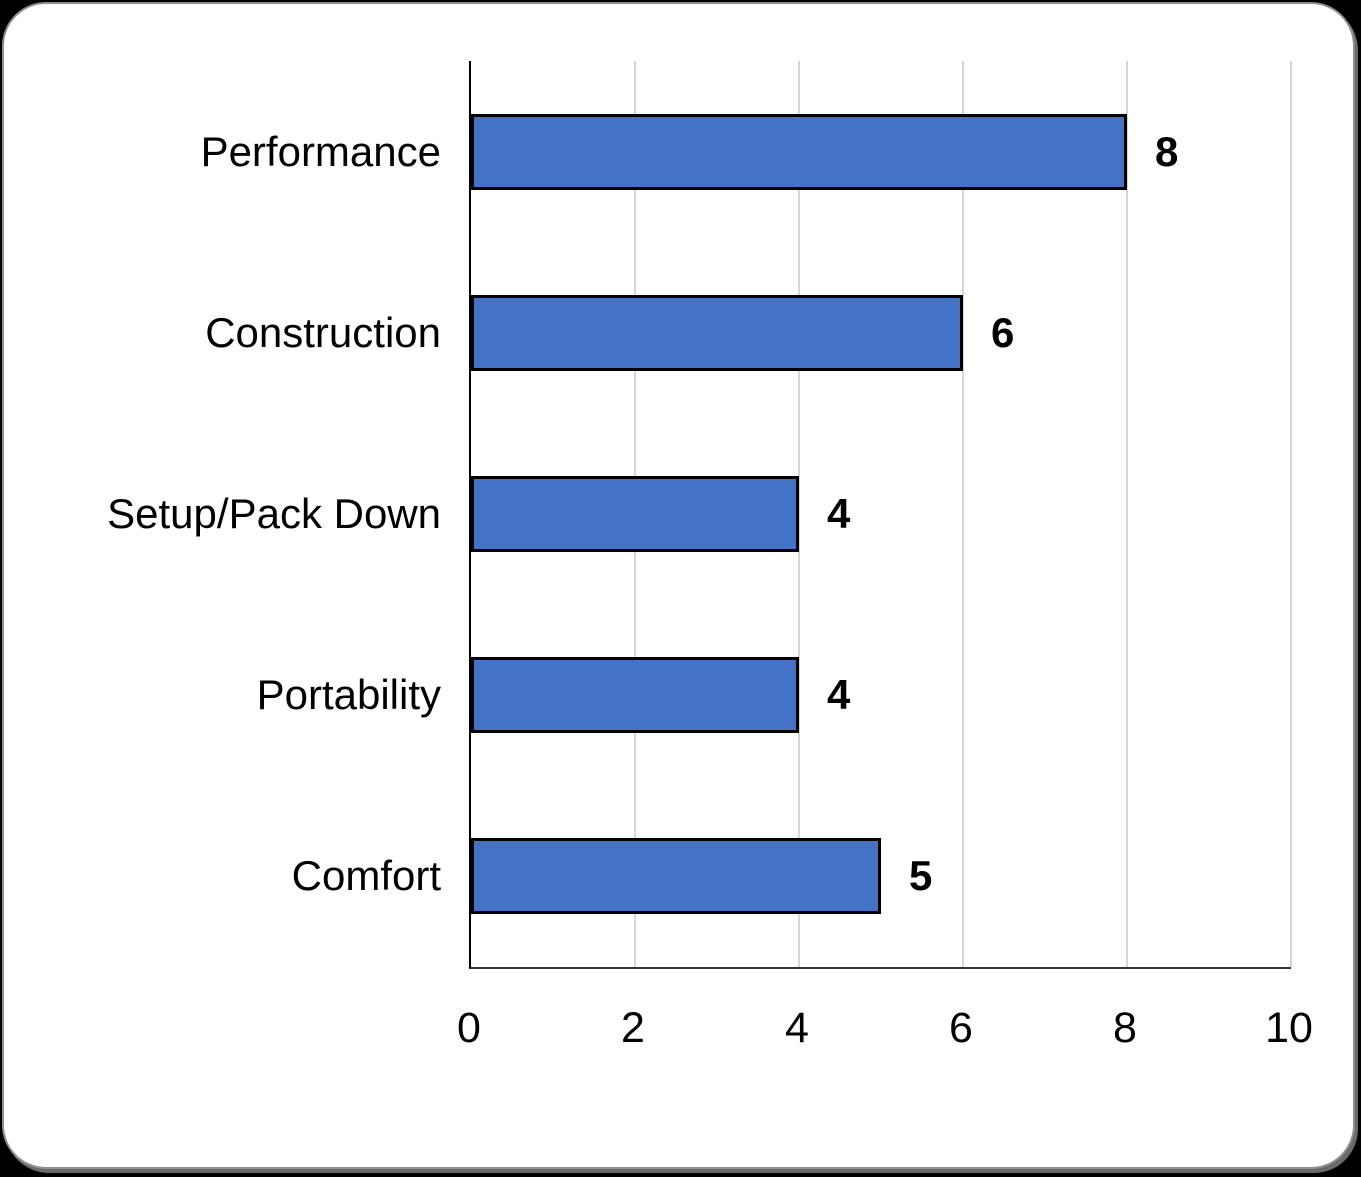 The width and height of the screenshot is (1361, 1177). I want to click on bar-value-label: 8, so click(1167, 151).